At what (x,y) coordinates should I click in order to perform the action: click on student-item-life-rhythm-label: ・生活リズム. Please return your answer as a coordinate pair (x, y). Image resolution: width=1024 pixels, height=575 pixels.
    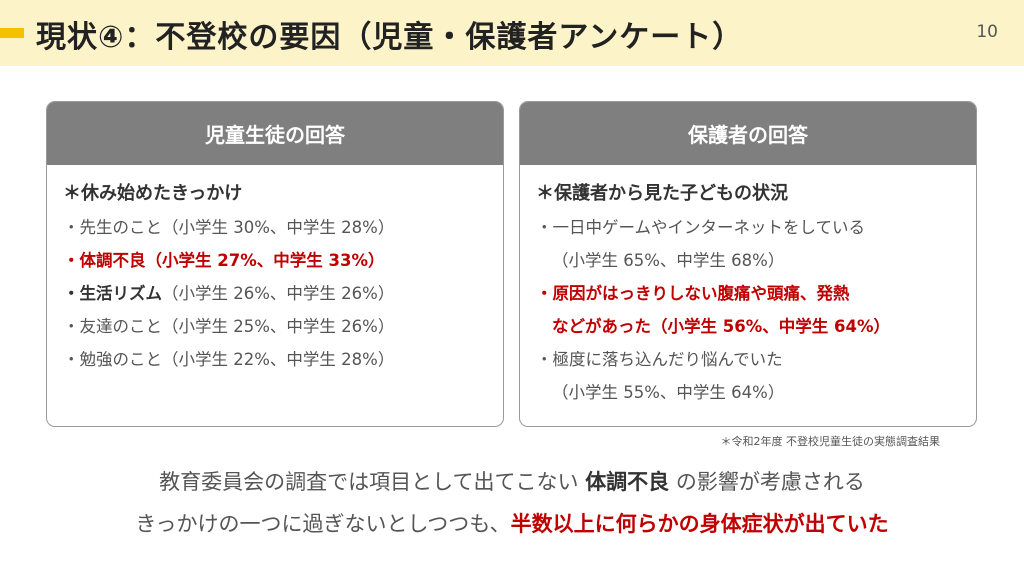
    Looking at the image, I should click on (112, 293).